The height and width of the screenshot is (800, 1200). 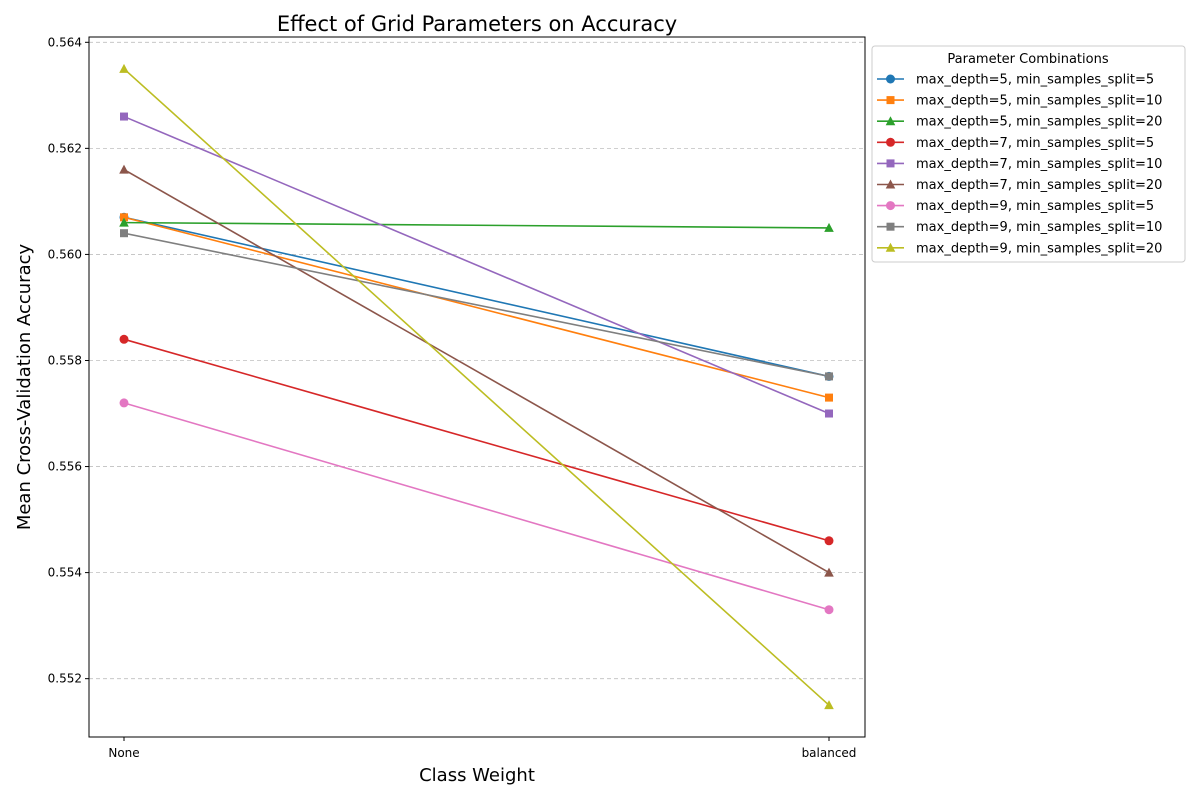 I want to click on legend-label: max_depth=5, min_samples_split=20, so click(x=1039, y=122).